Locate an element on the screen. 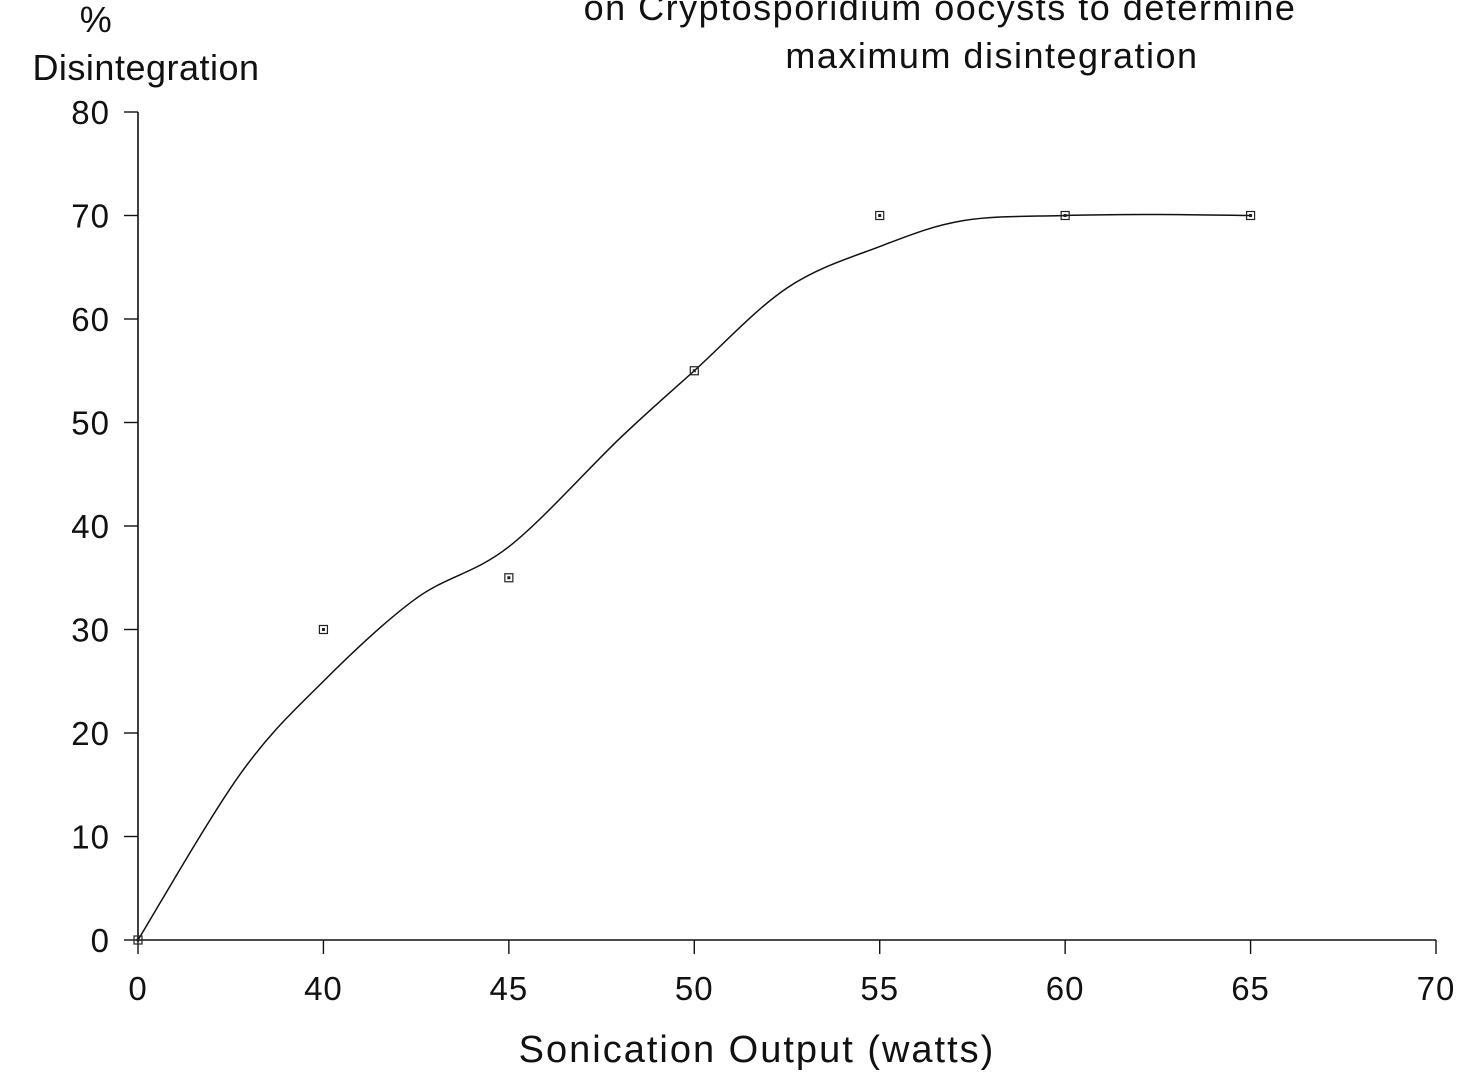 Image resolution: width=1467 pixels, height=1079 pixels. chart-title-line-1: on Cryptosporidium oocysts to determine is located at coordinates (940, 14).